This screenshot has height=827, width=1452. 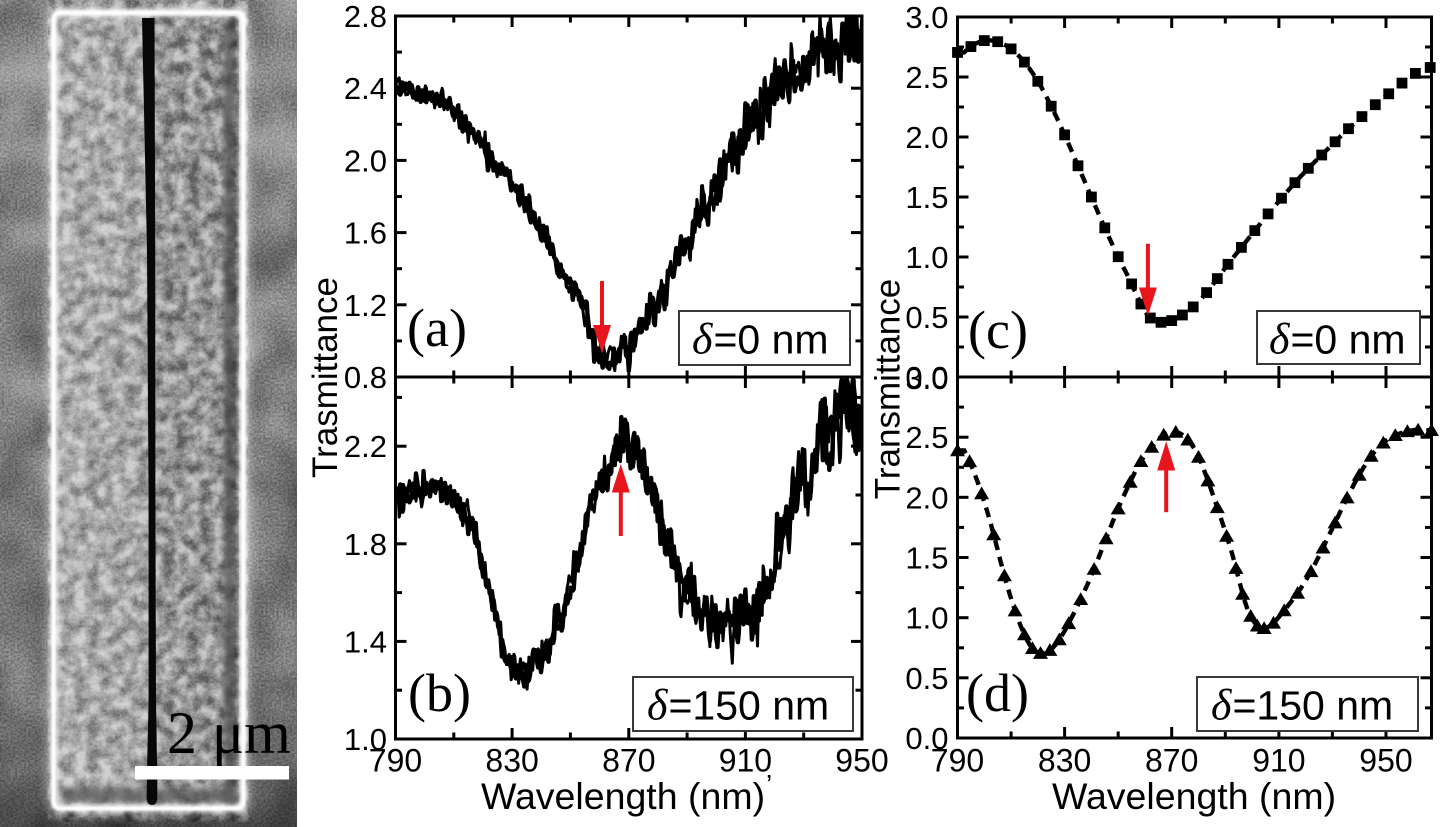 What do you see at coordinates (888, 389) in the screenshot?
I see `svg-text: Transmittance` at bounding box center [888, 389].